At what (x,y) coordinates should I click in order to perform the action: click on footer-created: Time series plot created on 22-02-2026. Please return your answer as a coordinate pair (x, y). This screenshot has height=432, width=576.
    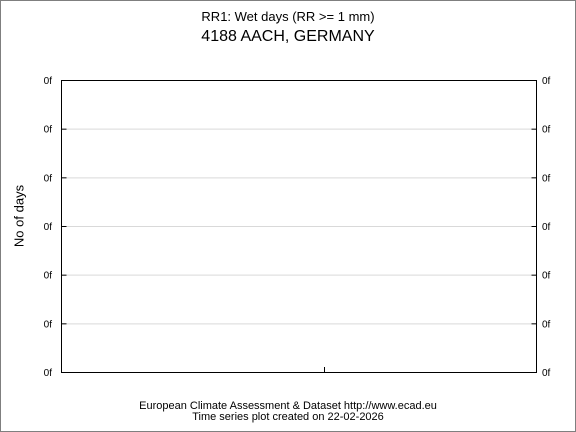
    Looking at the image, I should click on (288, 417).